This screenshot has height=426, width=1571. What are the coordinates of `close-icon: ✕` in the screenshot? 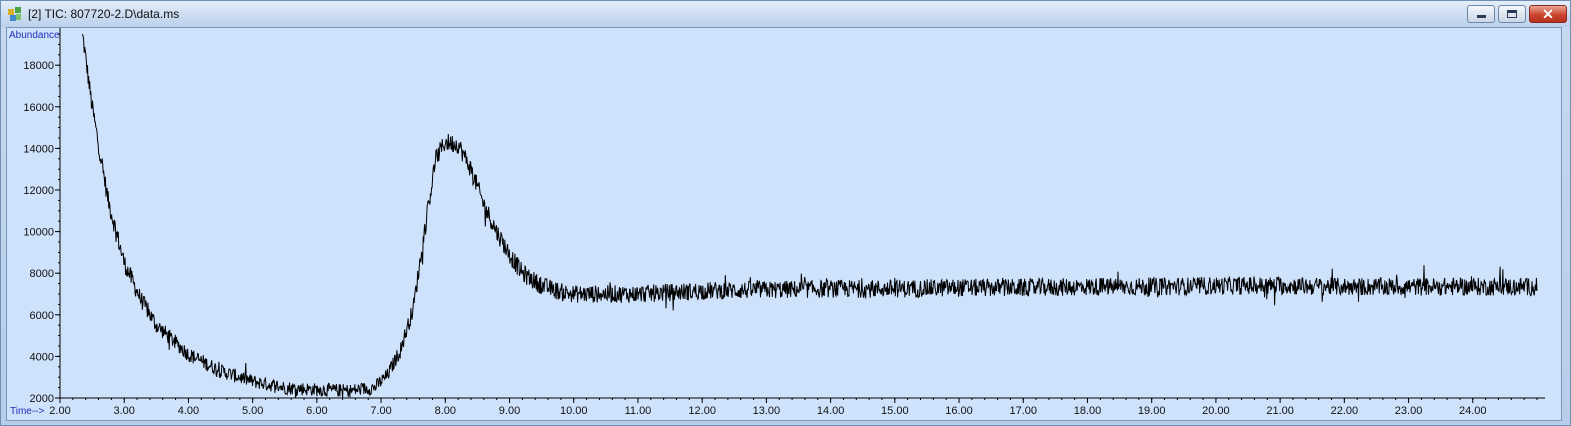 It's located at (1548, 14).